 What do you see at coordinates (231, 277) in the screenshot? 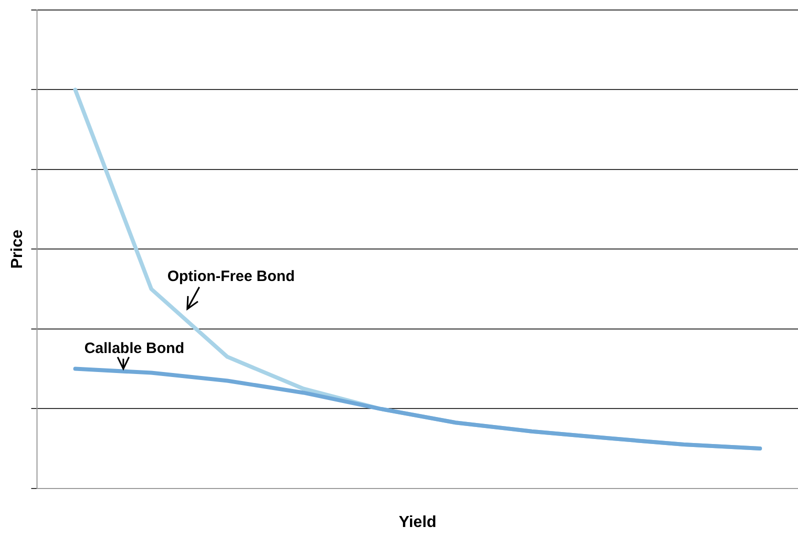
I see `series-label: Option-Free Bond` at bounding box center [231, 277].